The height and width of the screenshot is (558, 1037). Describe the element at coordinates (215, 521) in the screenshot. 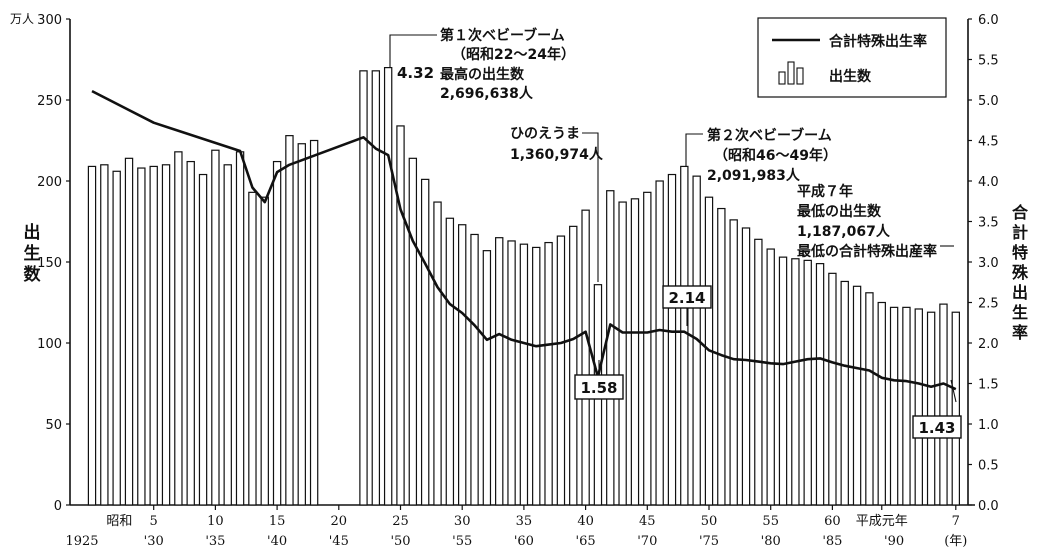

I see `x-tick-label-upper: 10` at that location.